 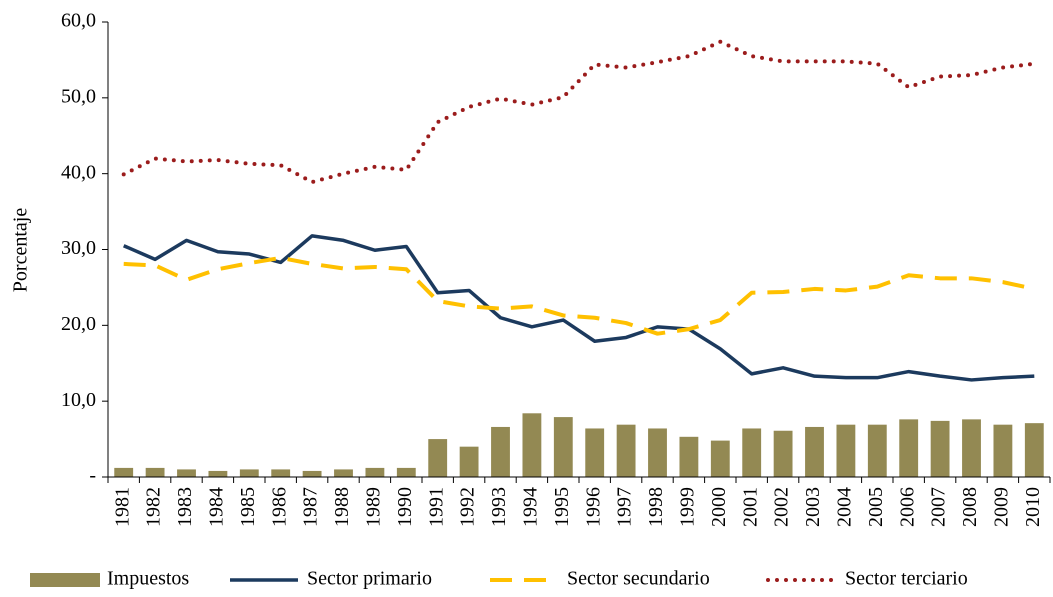 What do you see at coordinates (813, 507) in the screenshot?
I see `x-tick-label: 2003` at bounding box center [813, 507].